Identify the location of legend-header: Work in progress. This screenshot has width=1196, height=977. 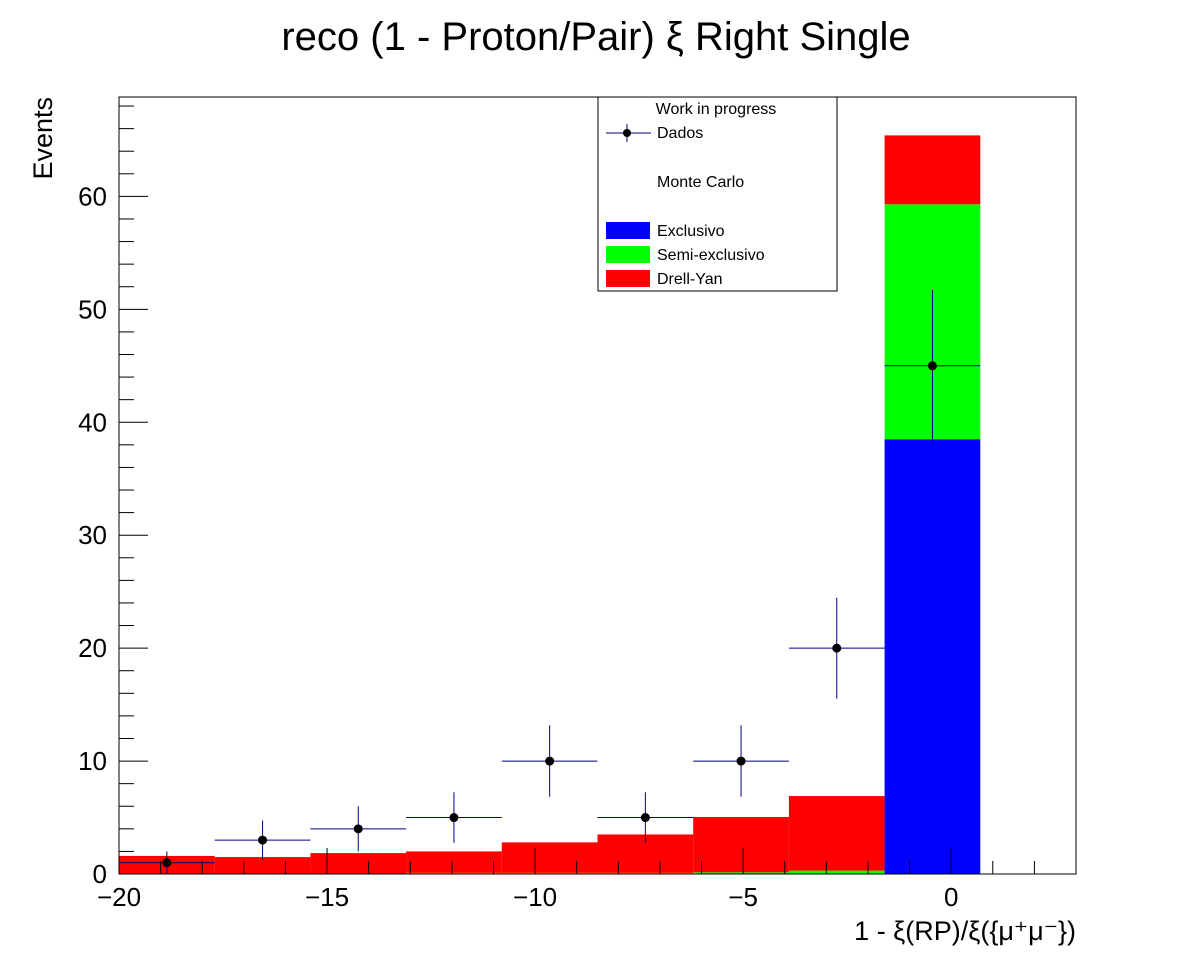
(716, 109).